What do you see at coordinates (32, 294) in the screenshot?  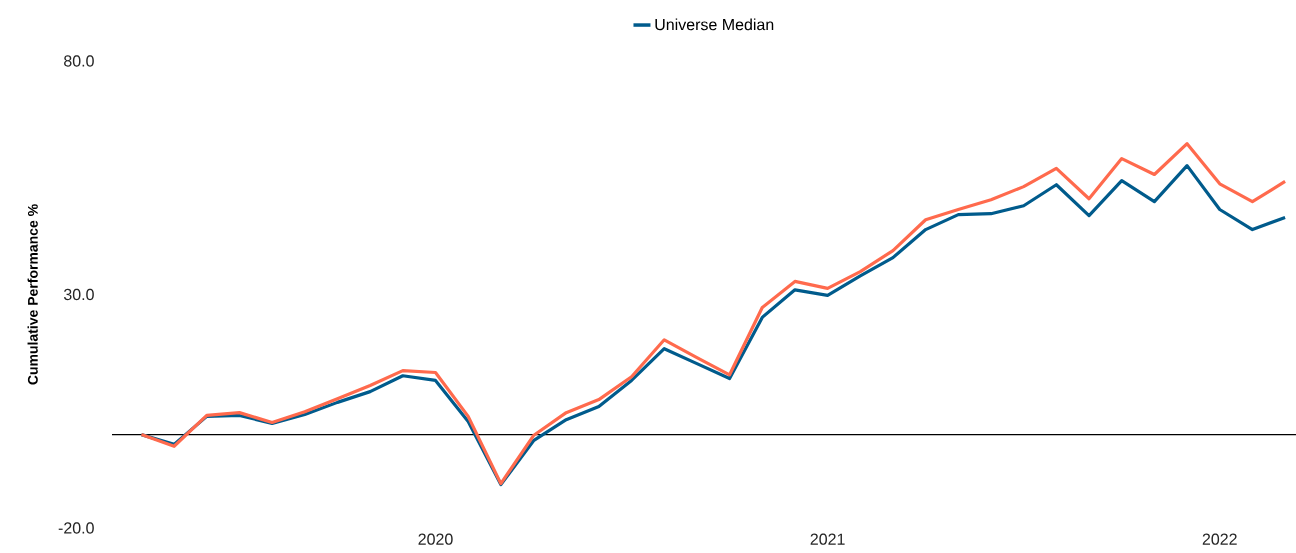 I see `y-axis-title: Cumulative Performance %` at bounding box center [32, 294].